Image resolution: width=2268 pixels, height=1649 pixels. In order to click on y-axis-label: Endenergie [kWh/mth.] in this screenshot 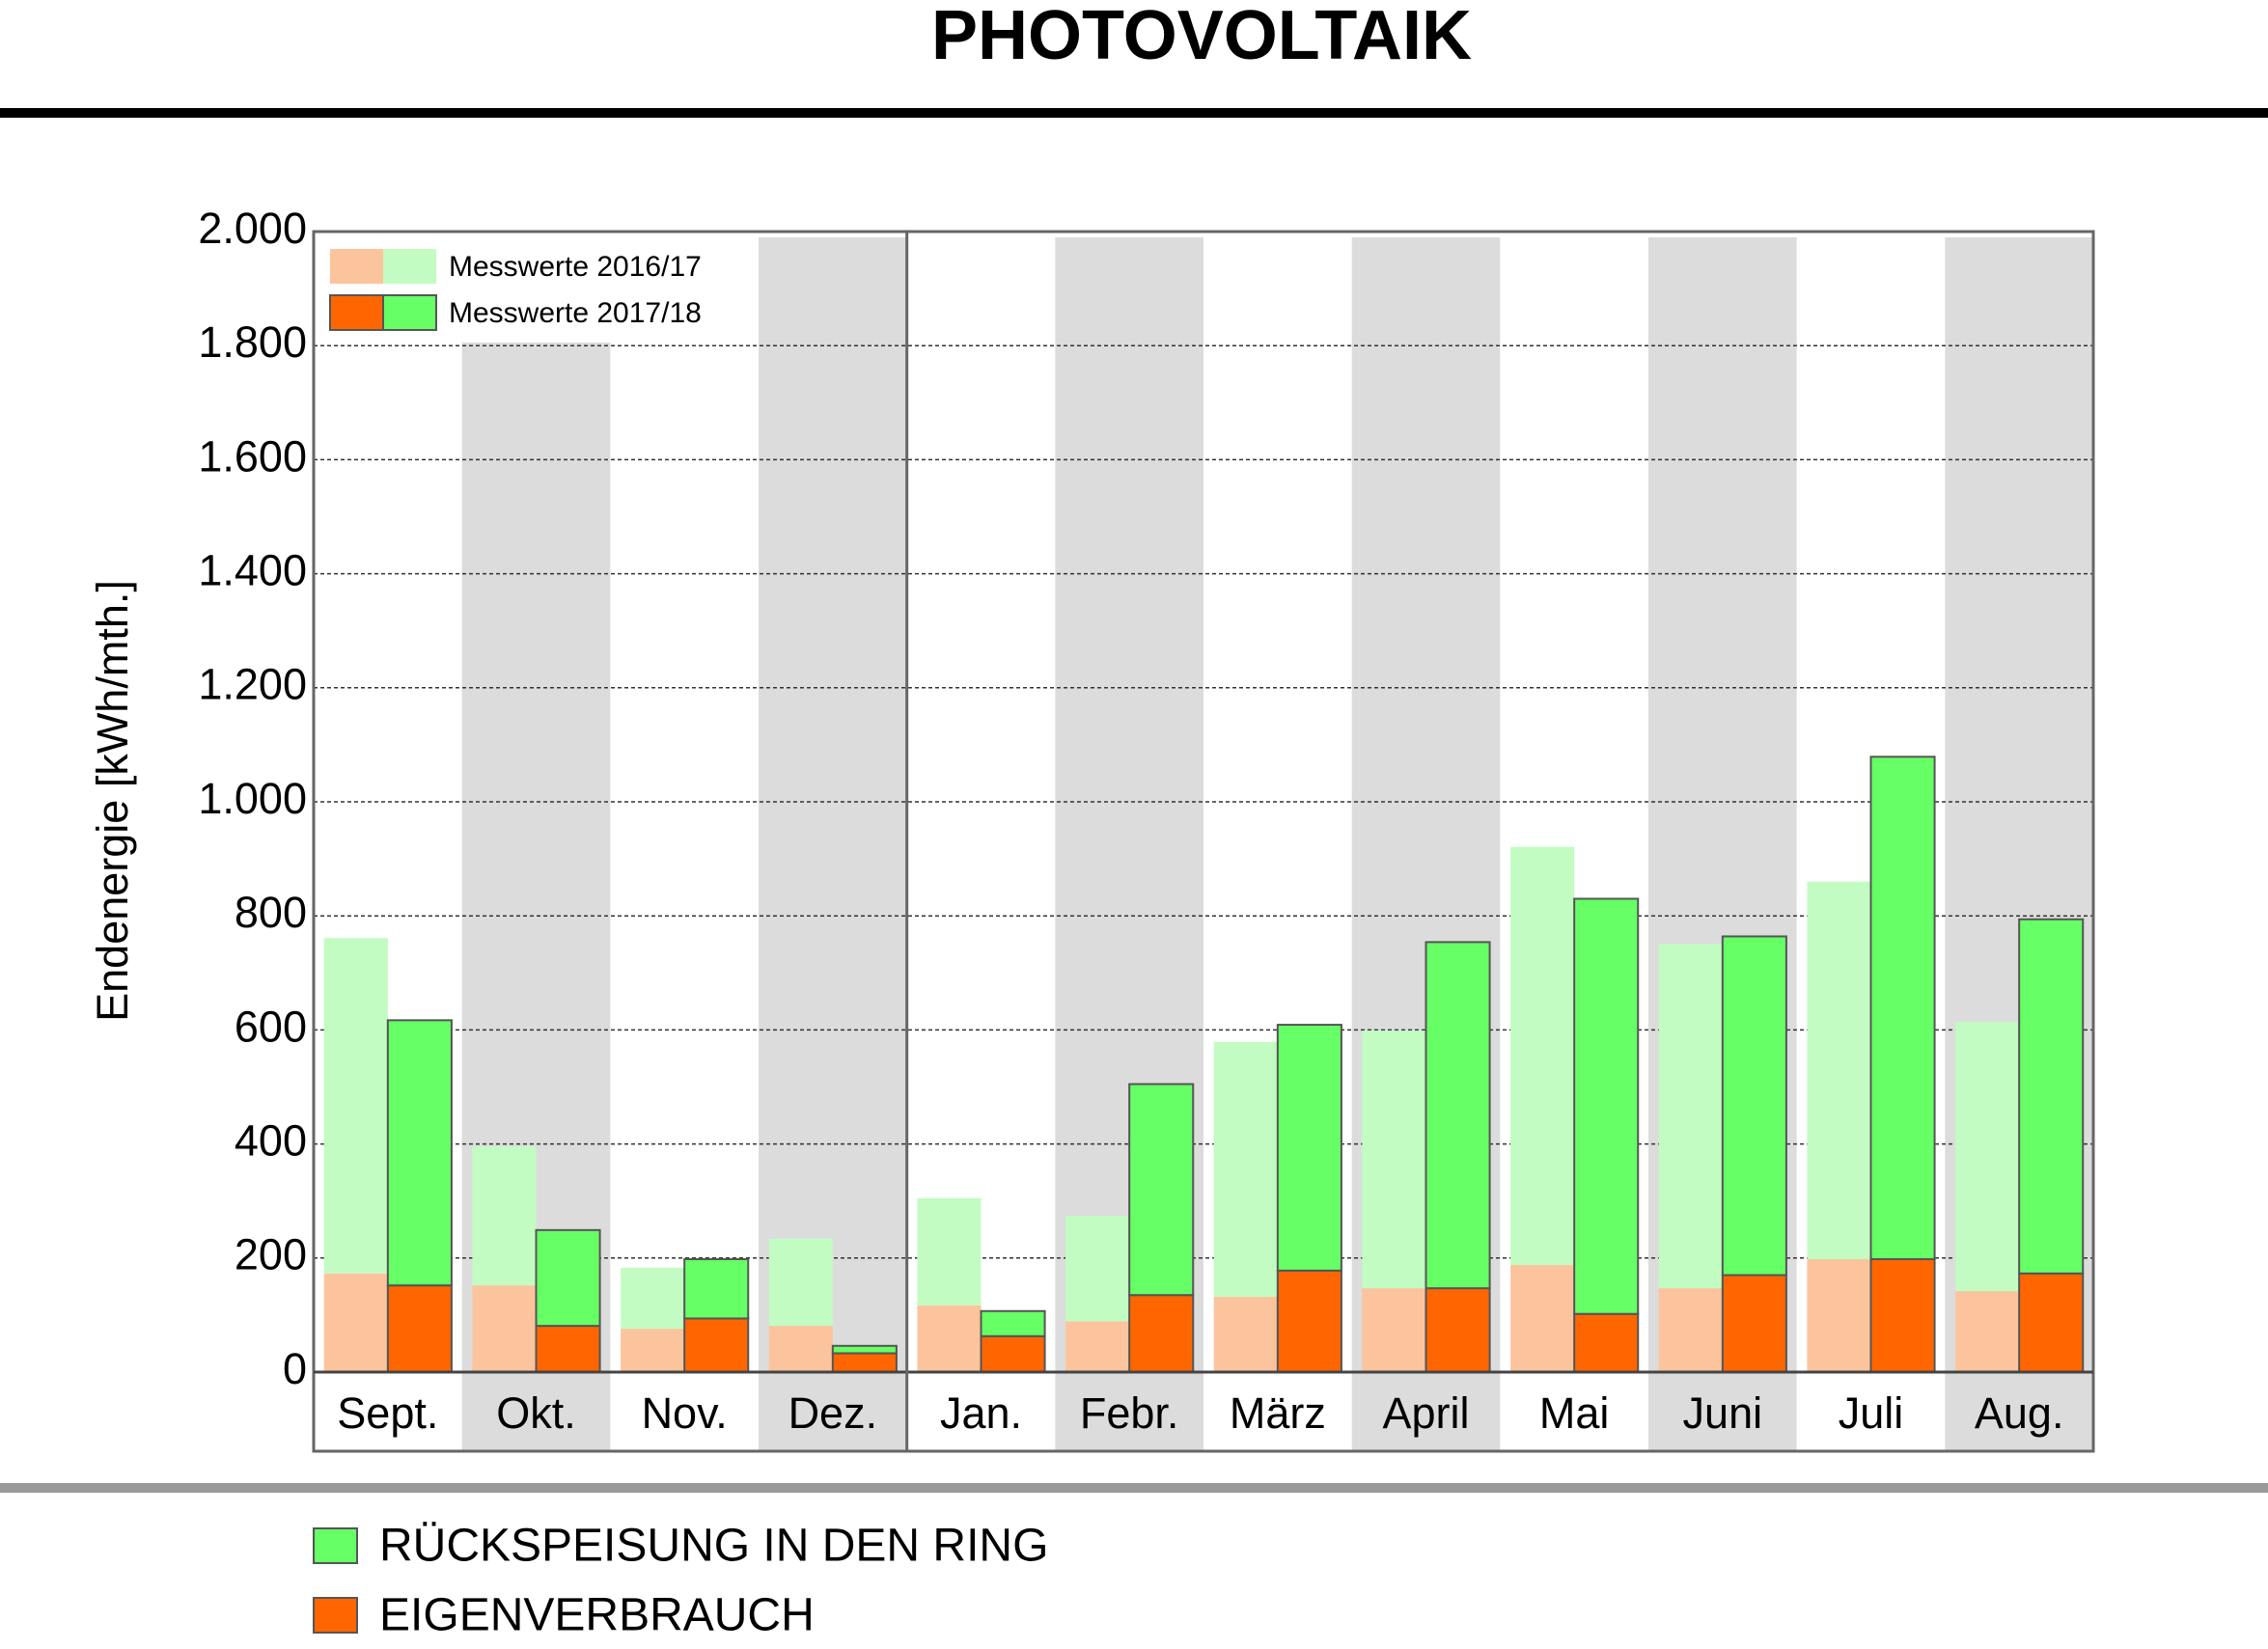, I will do `click(112, 801)`.